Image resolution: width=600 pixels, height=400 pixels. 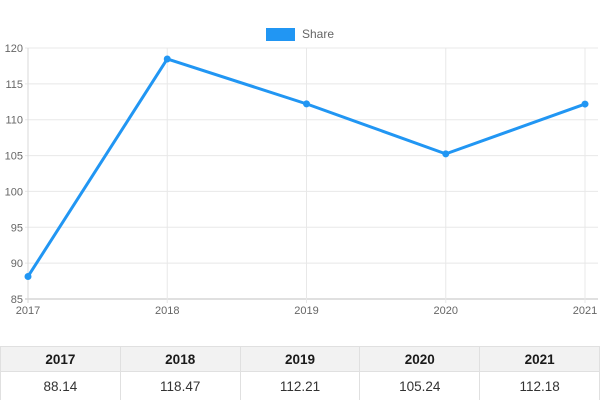 What do you see at coordinates (539, 385) in the screenshot?
I see `value-cell: 112.18` at bounding box center [539, 385].